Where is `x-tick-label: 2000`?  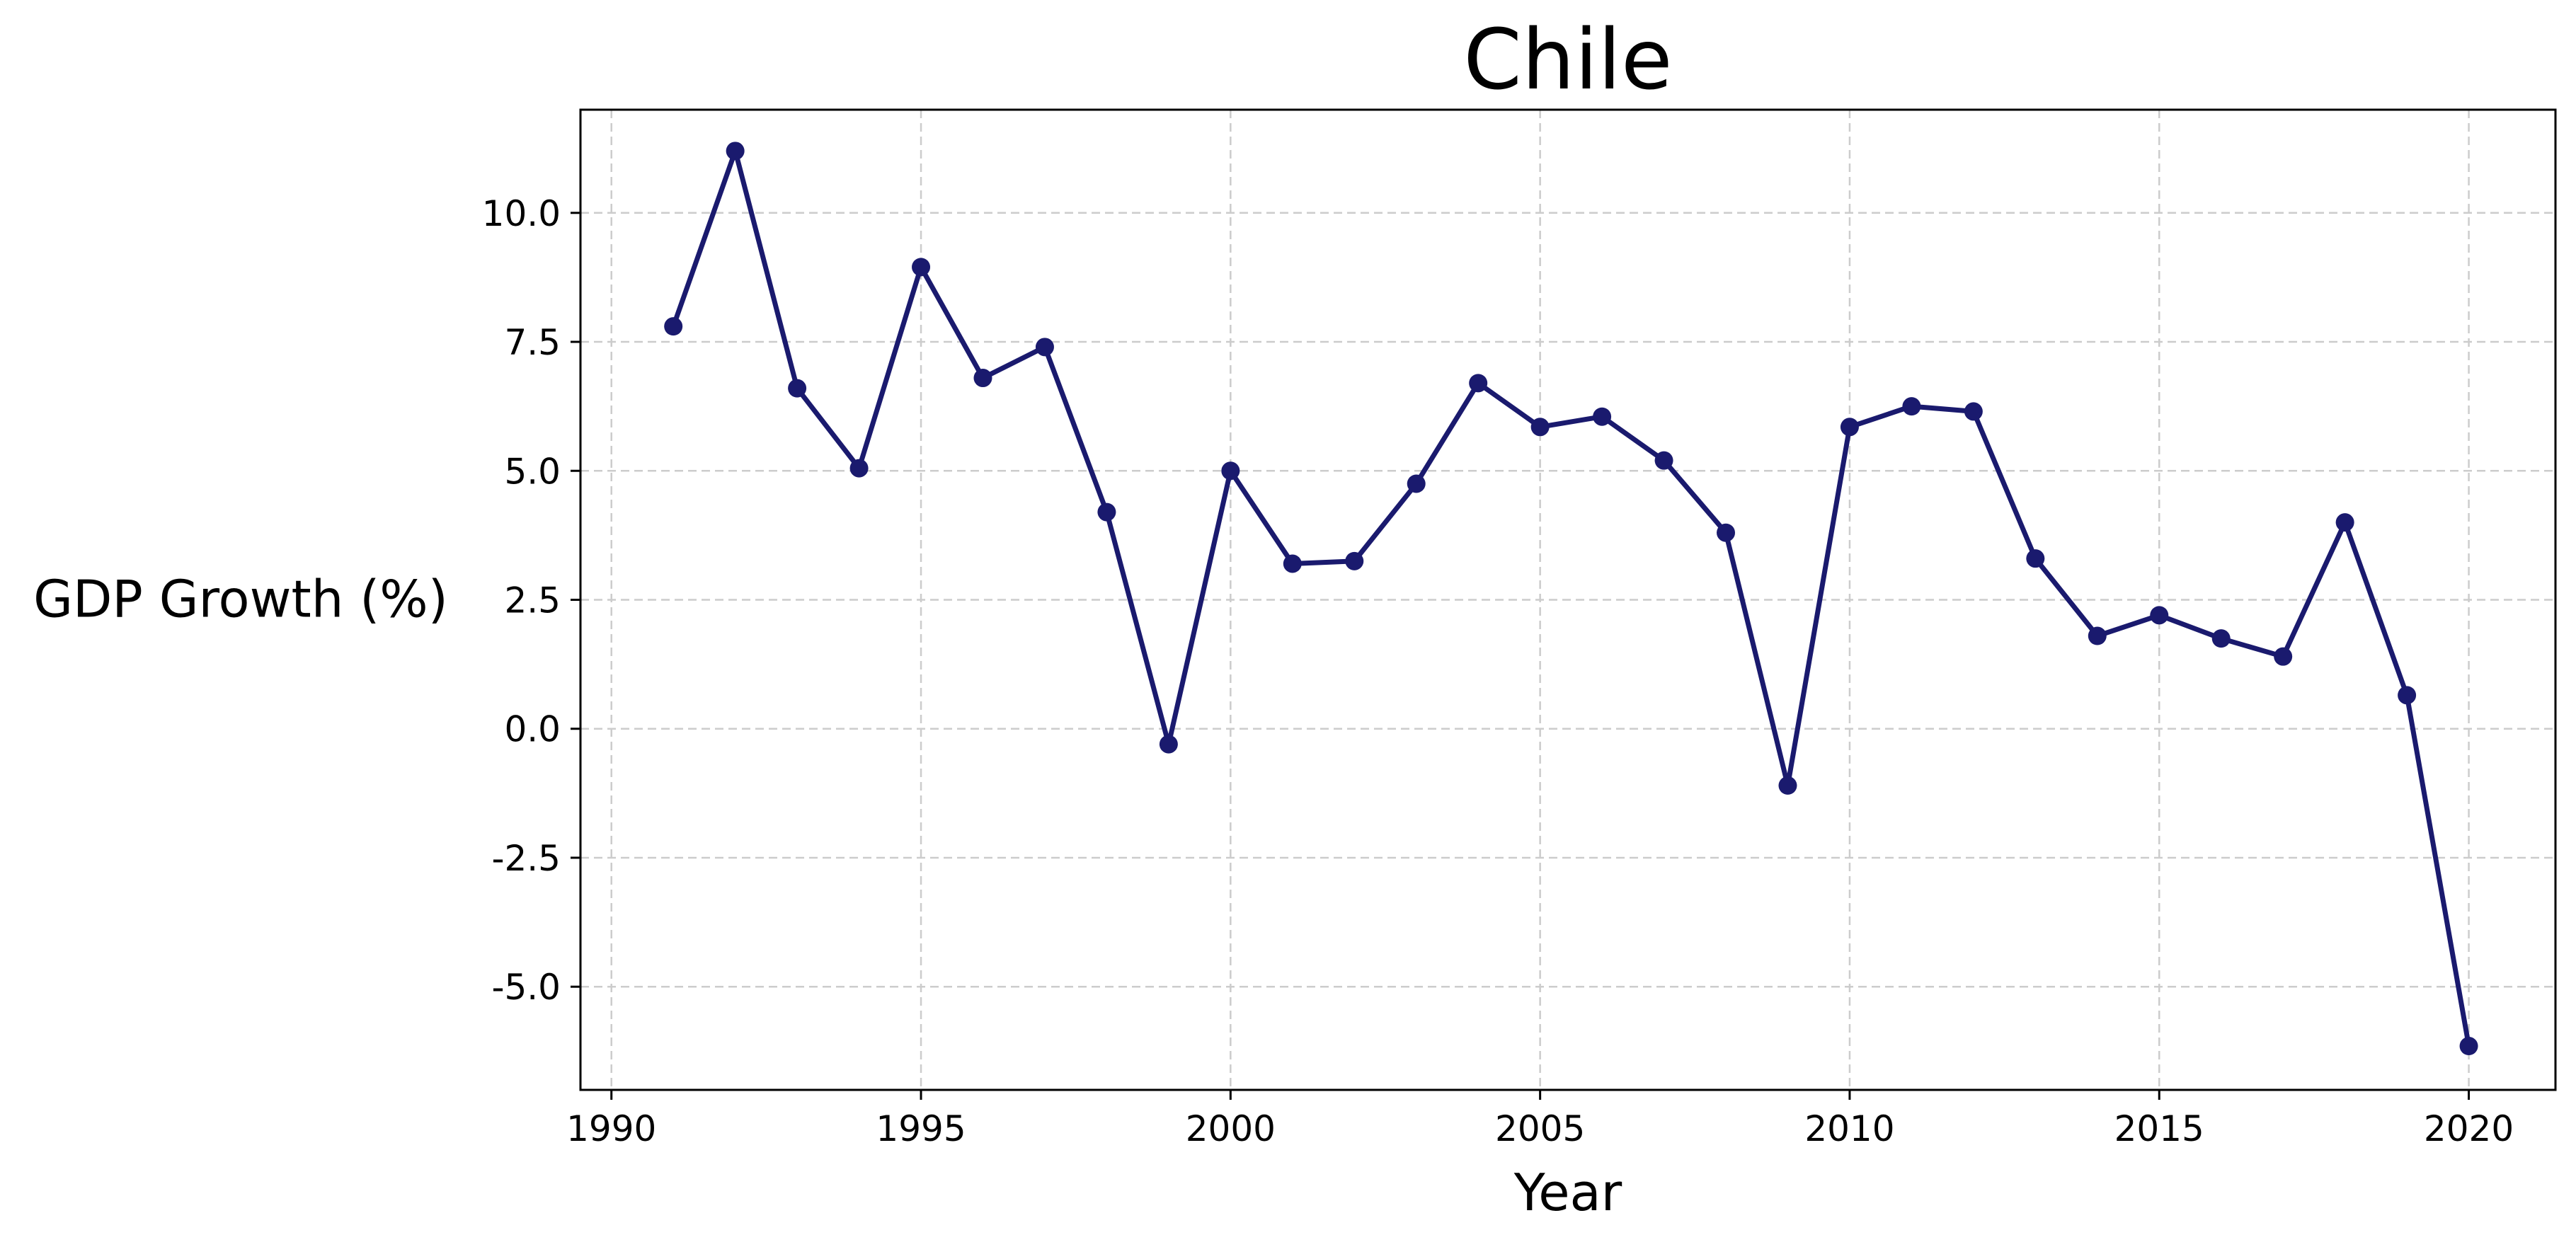
x-tick-label: 2000 is located at coordinates (1231, 1128).